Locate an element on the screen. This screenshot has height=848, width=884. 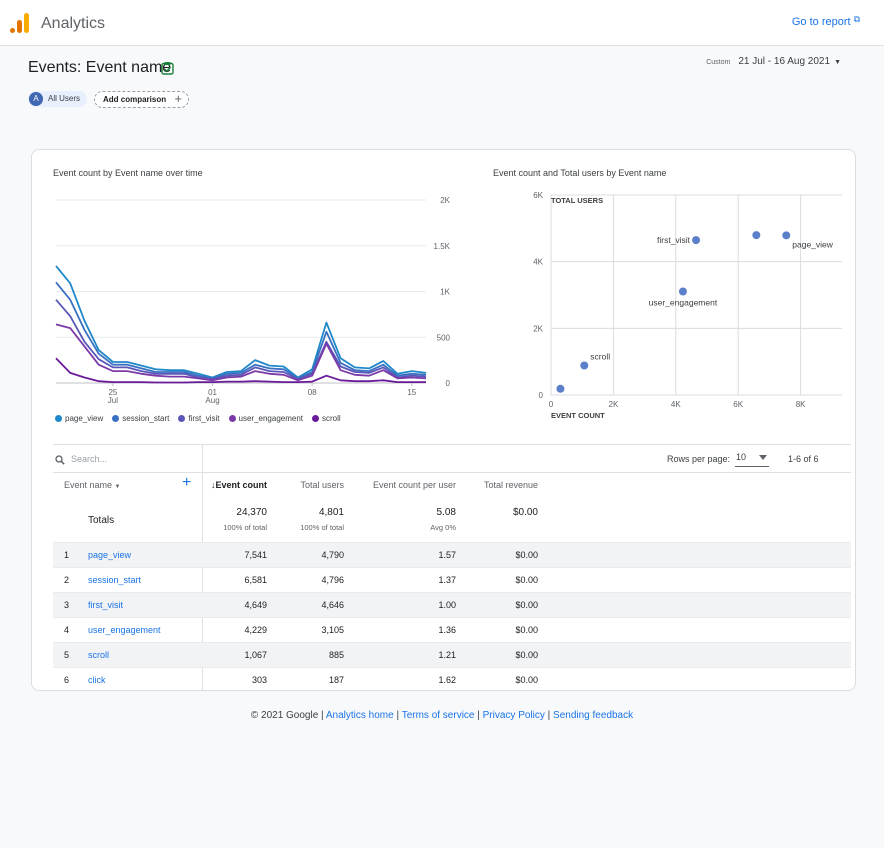
plus-icon: + is located at coordinates (178, 98).